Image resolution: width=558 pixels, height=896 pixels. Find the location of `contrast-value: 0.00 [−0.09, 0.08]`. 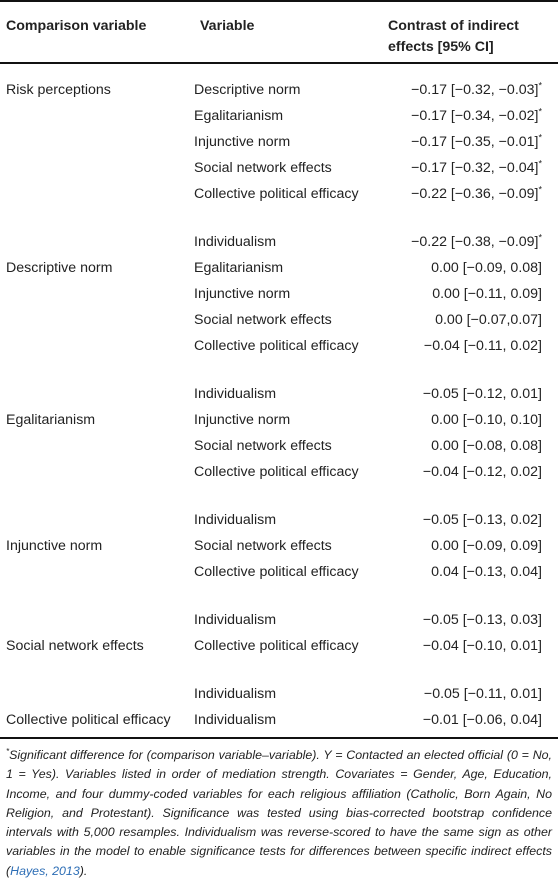

contrast-value: 0.00 [−0.09, 0.08] is located at coordinates (486, 268).